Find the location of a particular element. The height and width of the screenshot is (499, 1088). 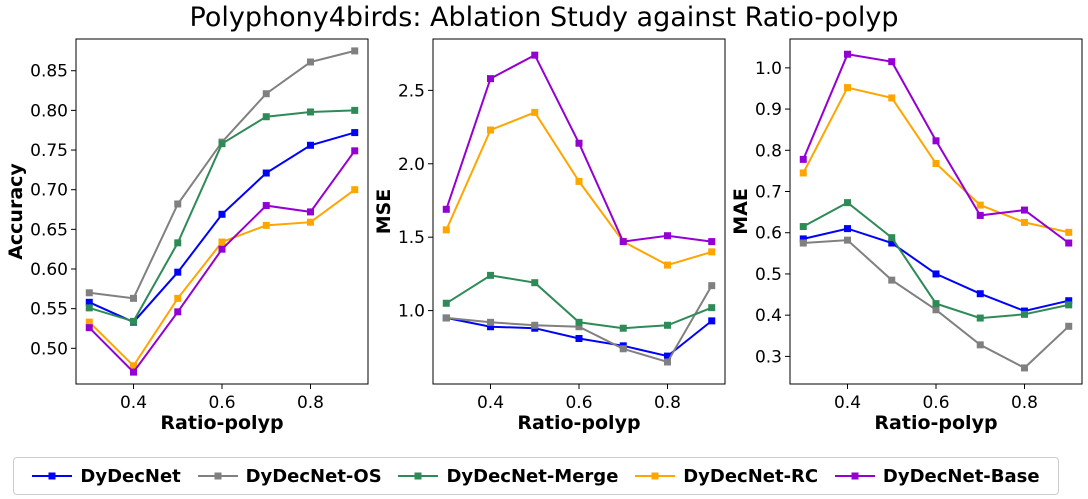

legend-label: DyDecNet-OS is located at coordinates (313, 476).